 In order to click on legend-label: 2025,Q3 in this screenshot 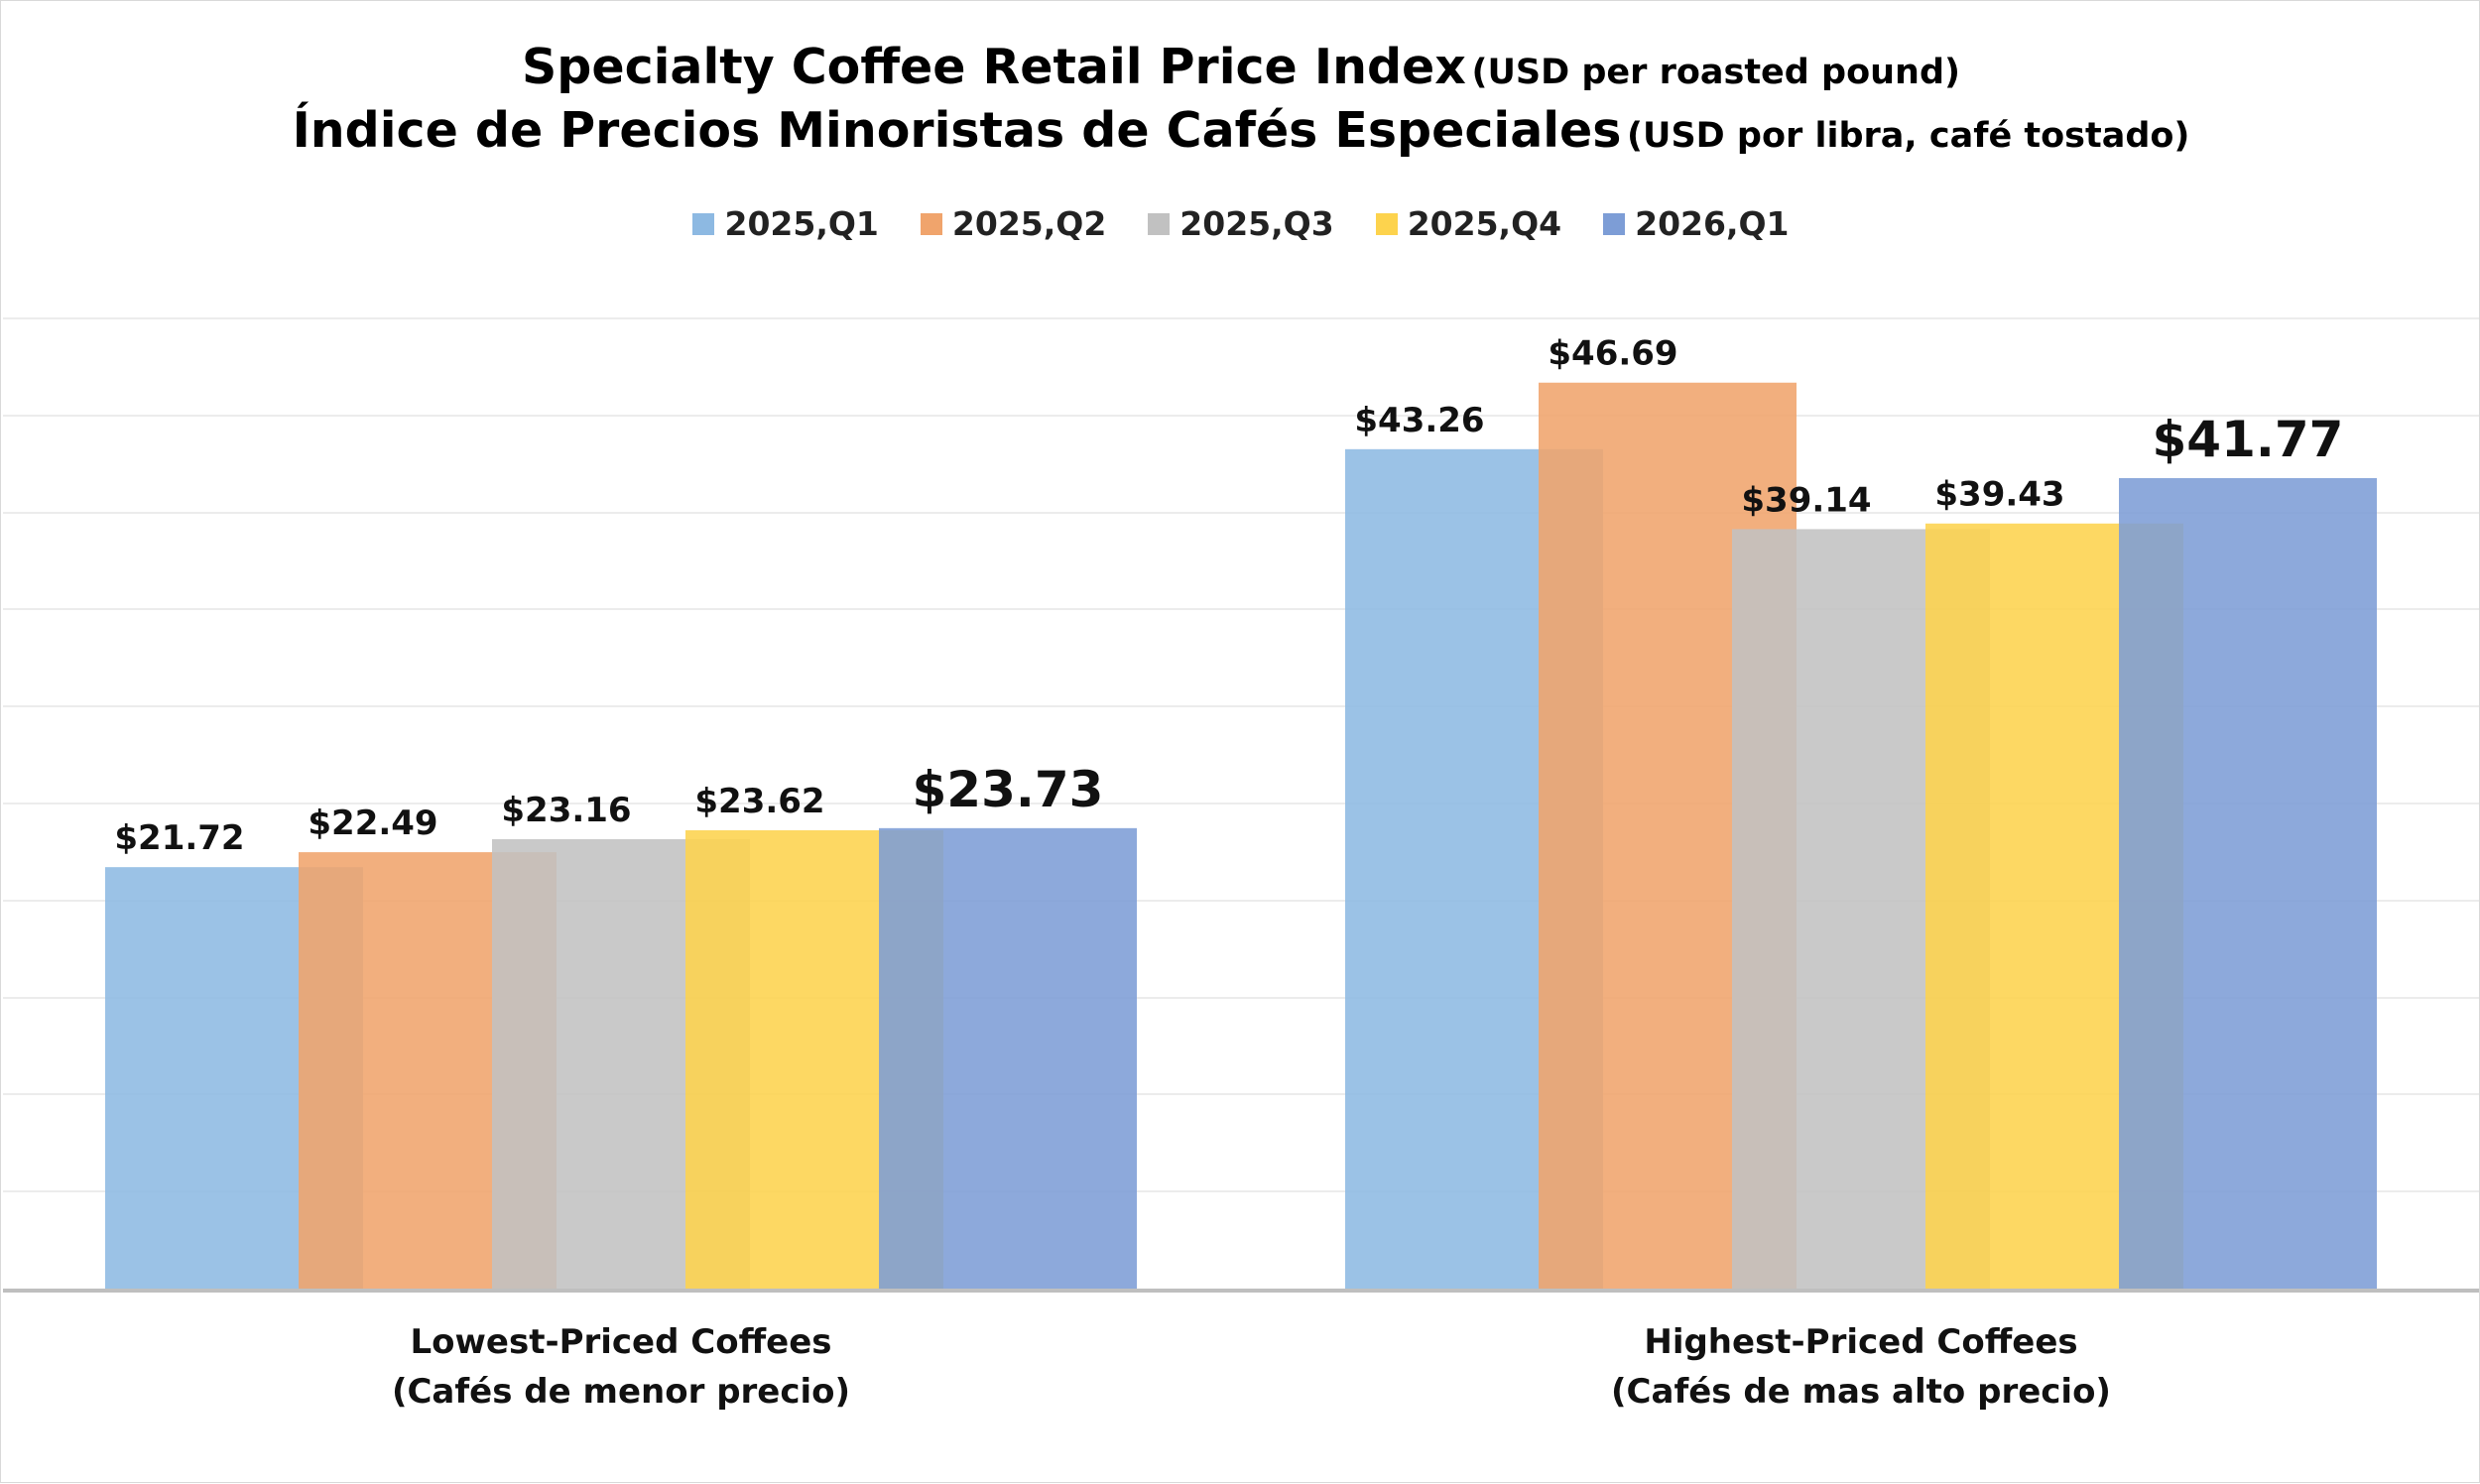, I will do `click(1256, 223)`.